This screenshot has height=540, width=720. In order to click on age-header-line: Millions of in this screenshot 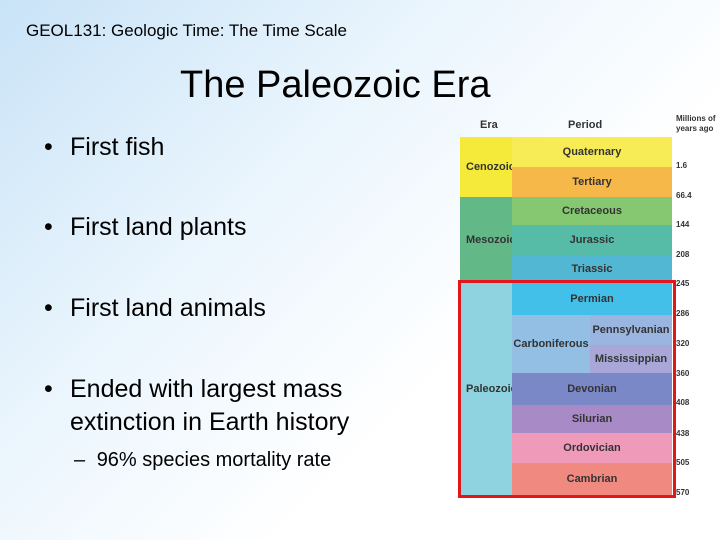, I will do `click(696, 118)`.